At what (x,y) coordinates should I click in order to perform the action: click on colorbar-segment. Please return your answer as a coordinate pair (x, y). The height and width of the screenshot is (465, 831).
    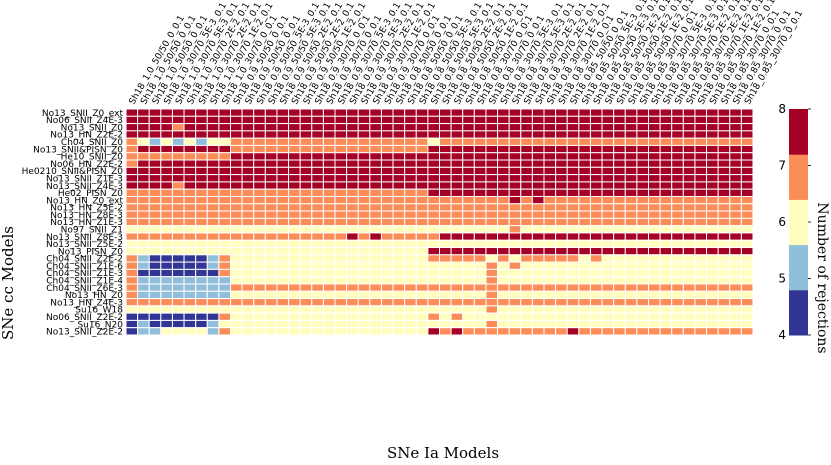
    Looking at the image, I should click on (798, 312).